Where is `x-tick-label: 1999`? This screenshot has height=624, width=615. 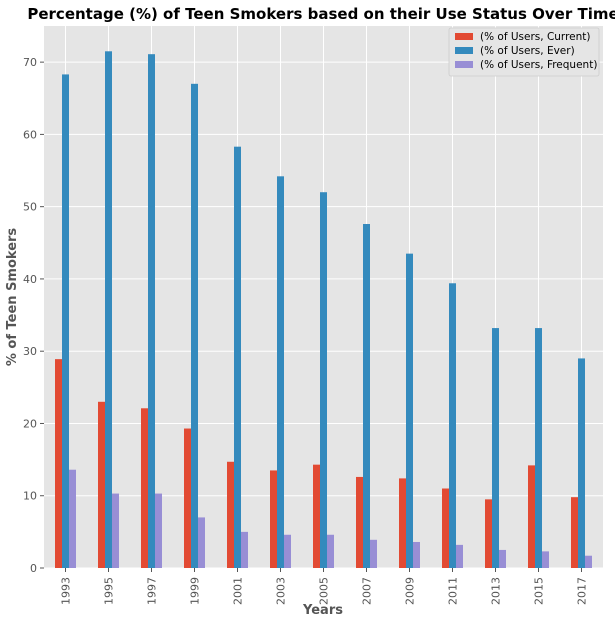 x-tick-label: 1999 is located at coordinates (195, 591).